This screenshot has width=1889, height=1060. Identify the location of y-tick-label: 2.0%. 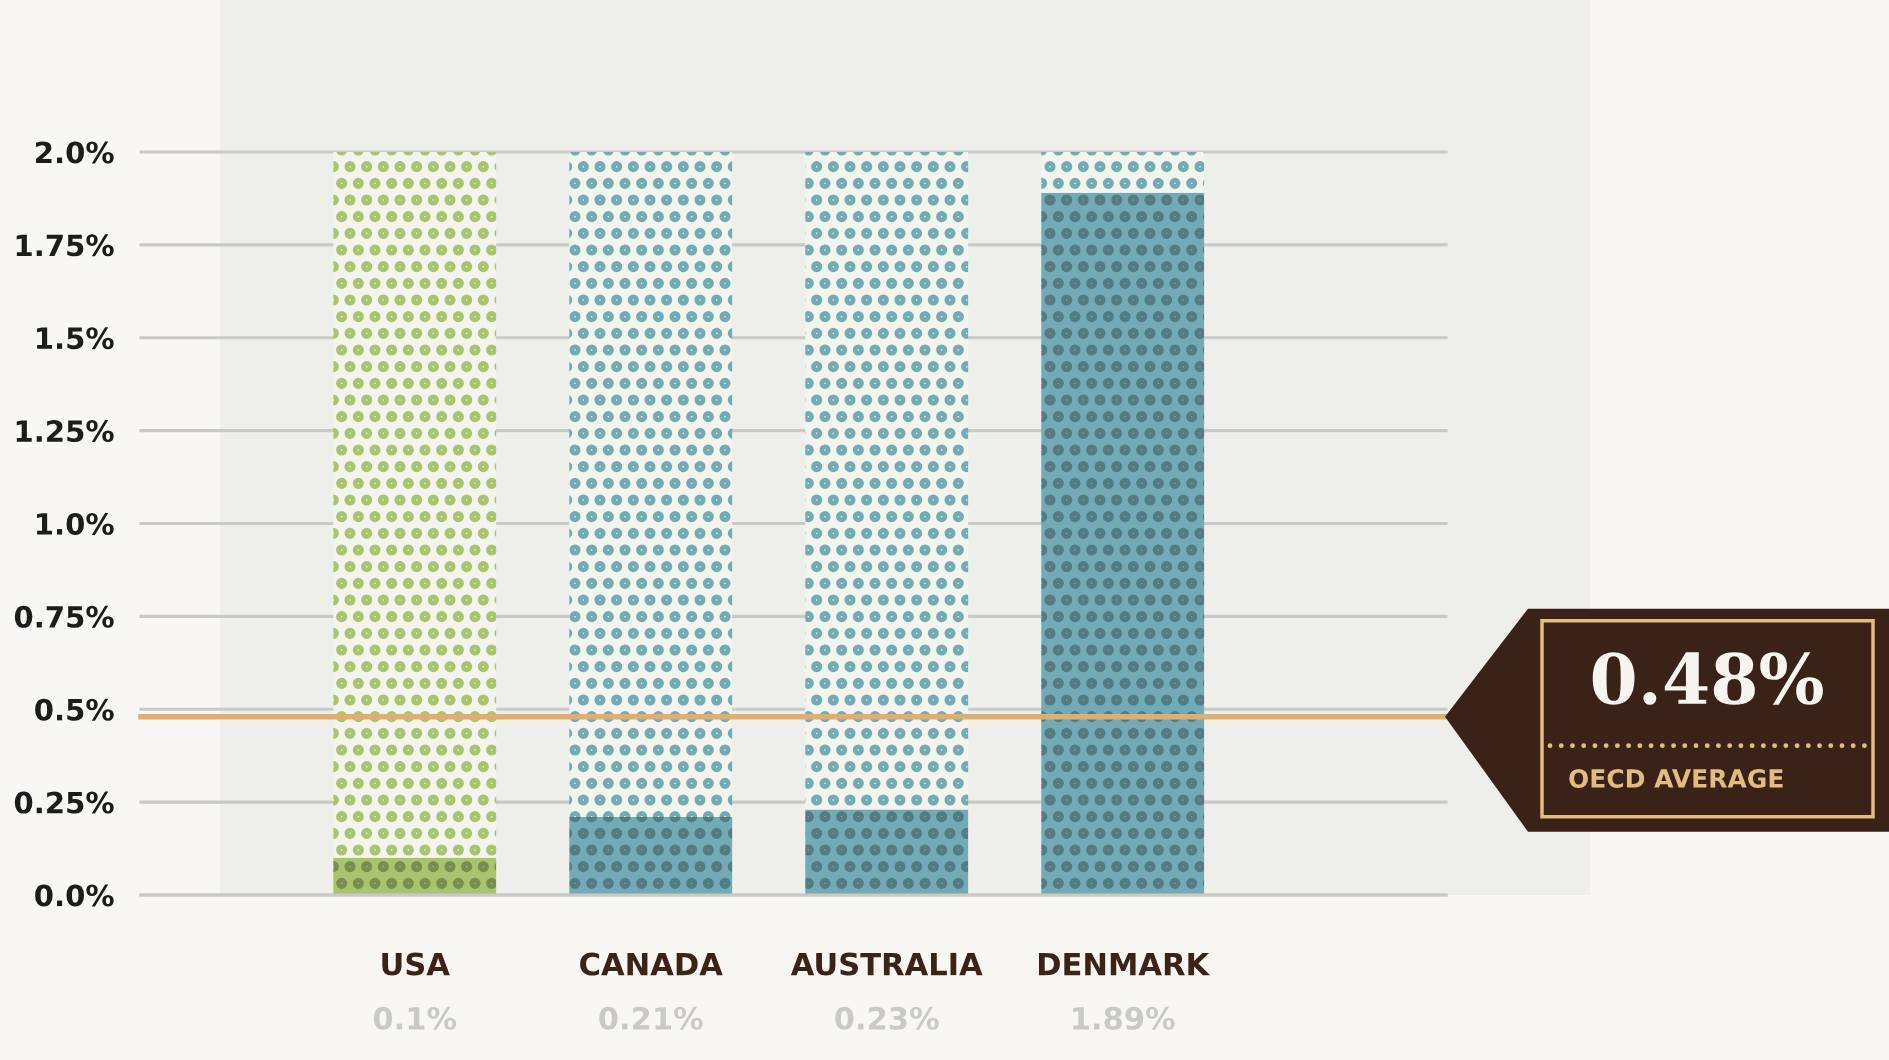
(75, 152).